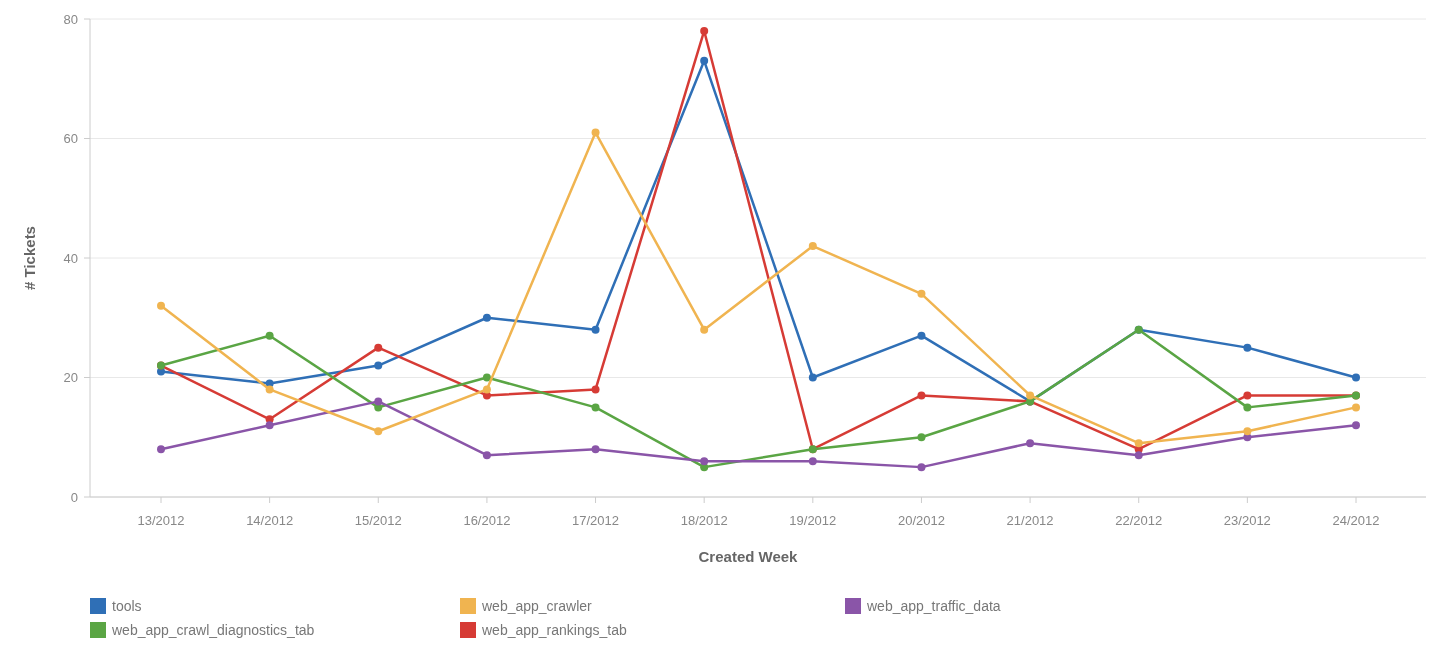  I want to click on legend-label: web_app_traffic_data, so click(933, 605).